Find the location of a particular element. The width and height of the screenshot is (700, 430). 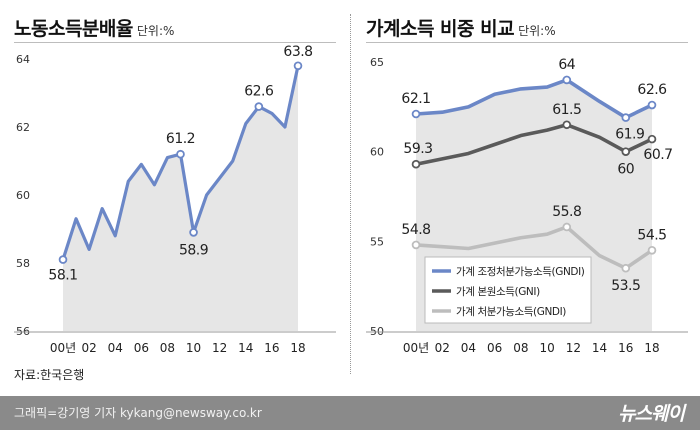

data-label: 54.8 is located at coordinates (415, 230).